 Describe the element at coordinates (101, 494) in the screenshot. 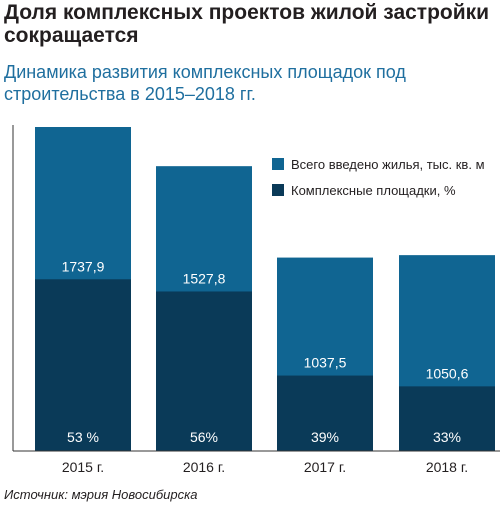

I see `source-note: Источник: мэрия Новосибирска` at that location.